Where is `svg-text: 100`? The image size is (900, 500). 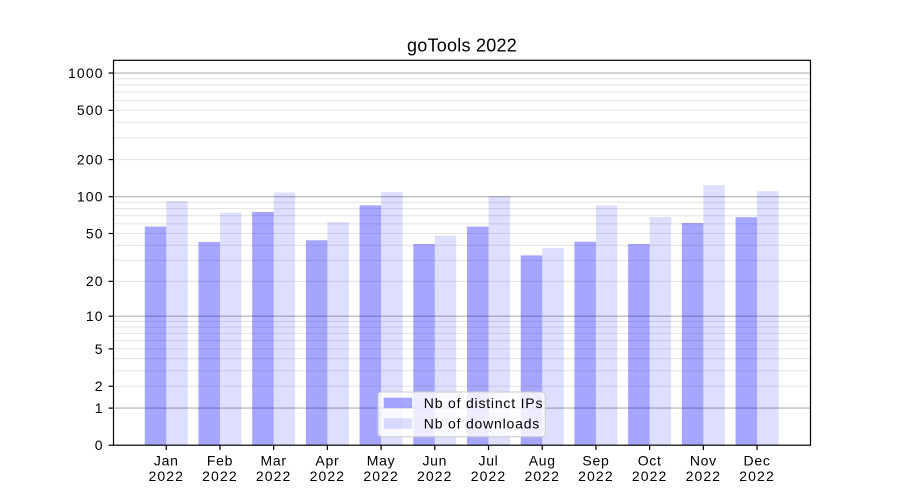 svg-text: 100 is located at coordinates (90, 197).